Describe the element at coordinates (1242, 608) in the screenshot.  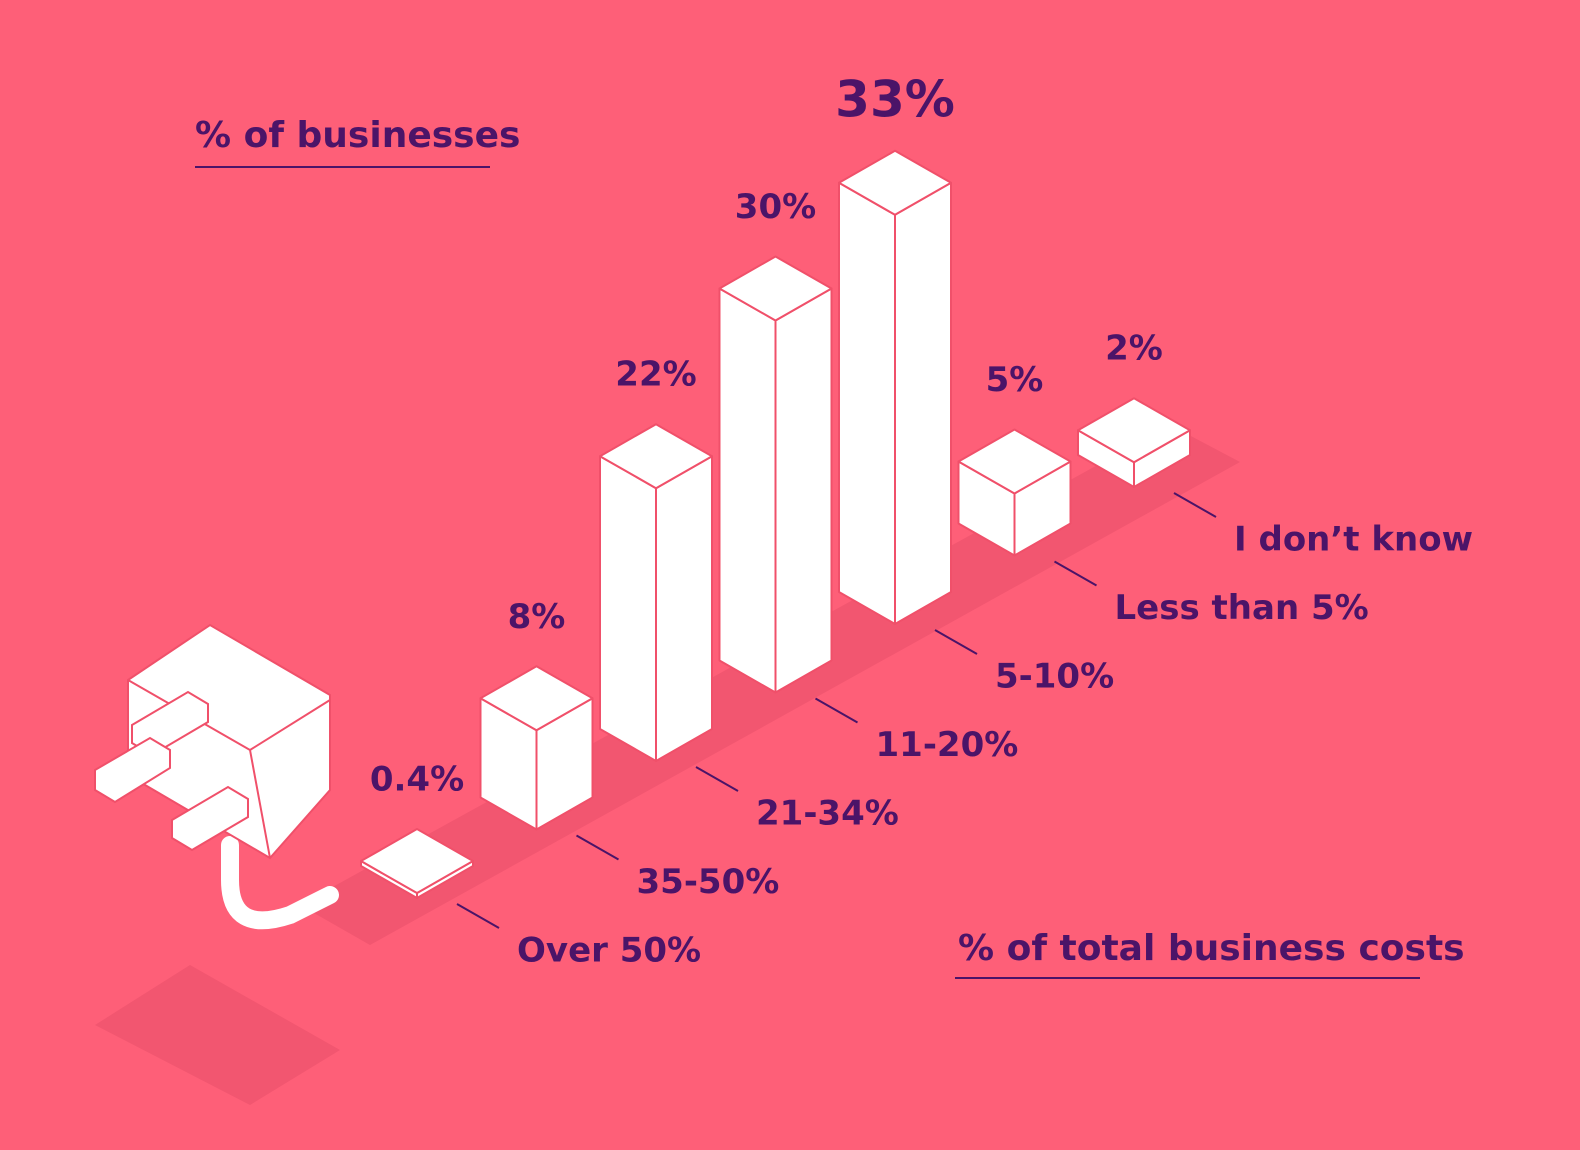
I see `category-label: Less than 5%` at that location.